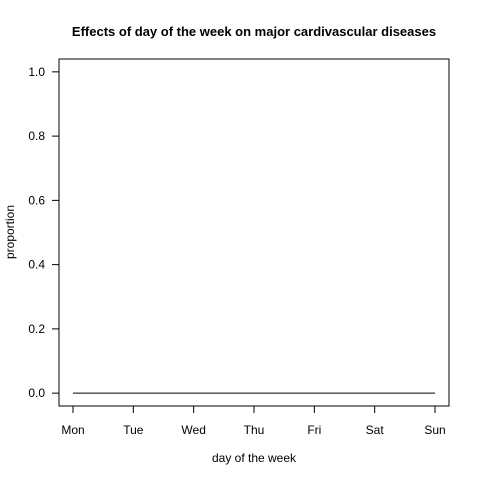 The image size is (480, 480). What do you see at coordinates (36, 265) in the screenshot?
I see `y-tick-label: 0.4` at bounding box center [36, 265].